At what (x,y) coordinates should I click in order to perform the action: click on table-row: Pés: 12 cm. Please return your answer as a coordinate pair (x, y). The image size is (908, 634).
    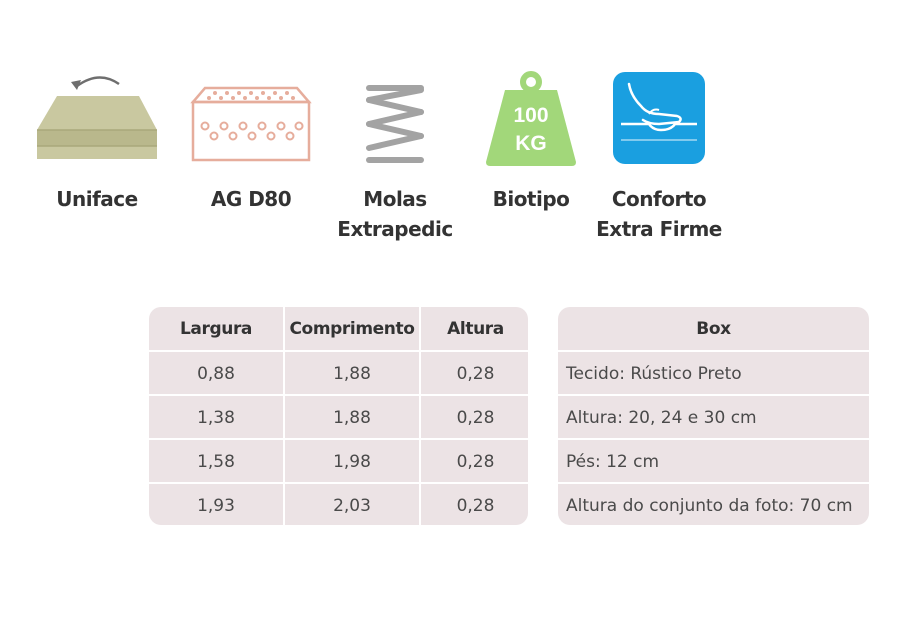
    Looking at the image, I should click on (713, 461).